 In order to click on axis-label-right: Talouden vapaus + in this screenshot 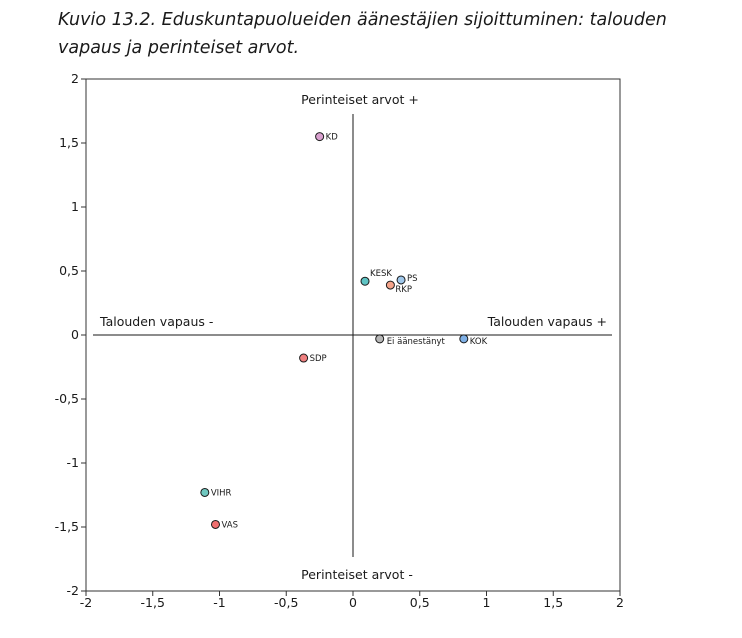, I will do `click(547, 321)`.